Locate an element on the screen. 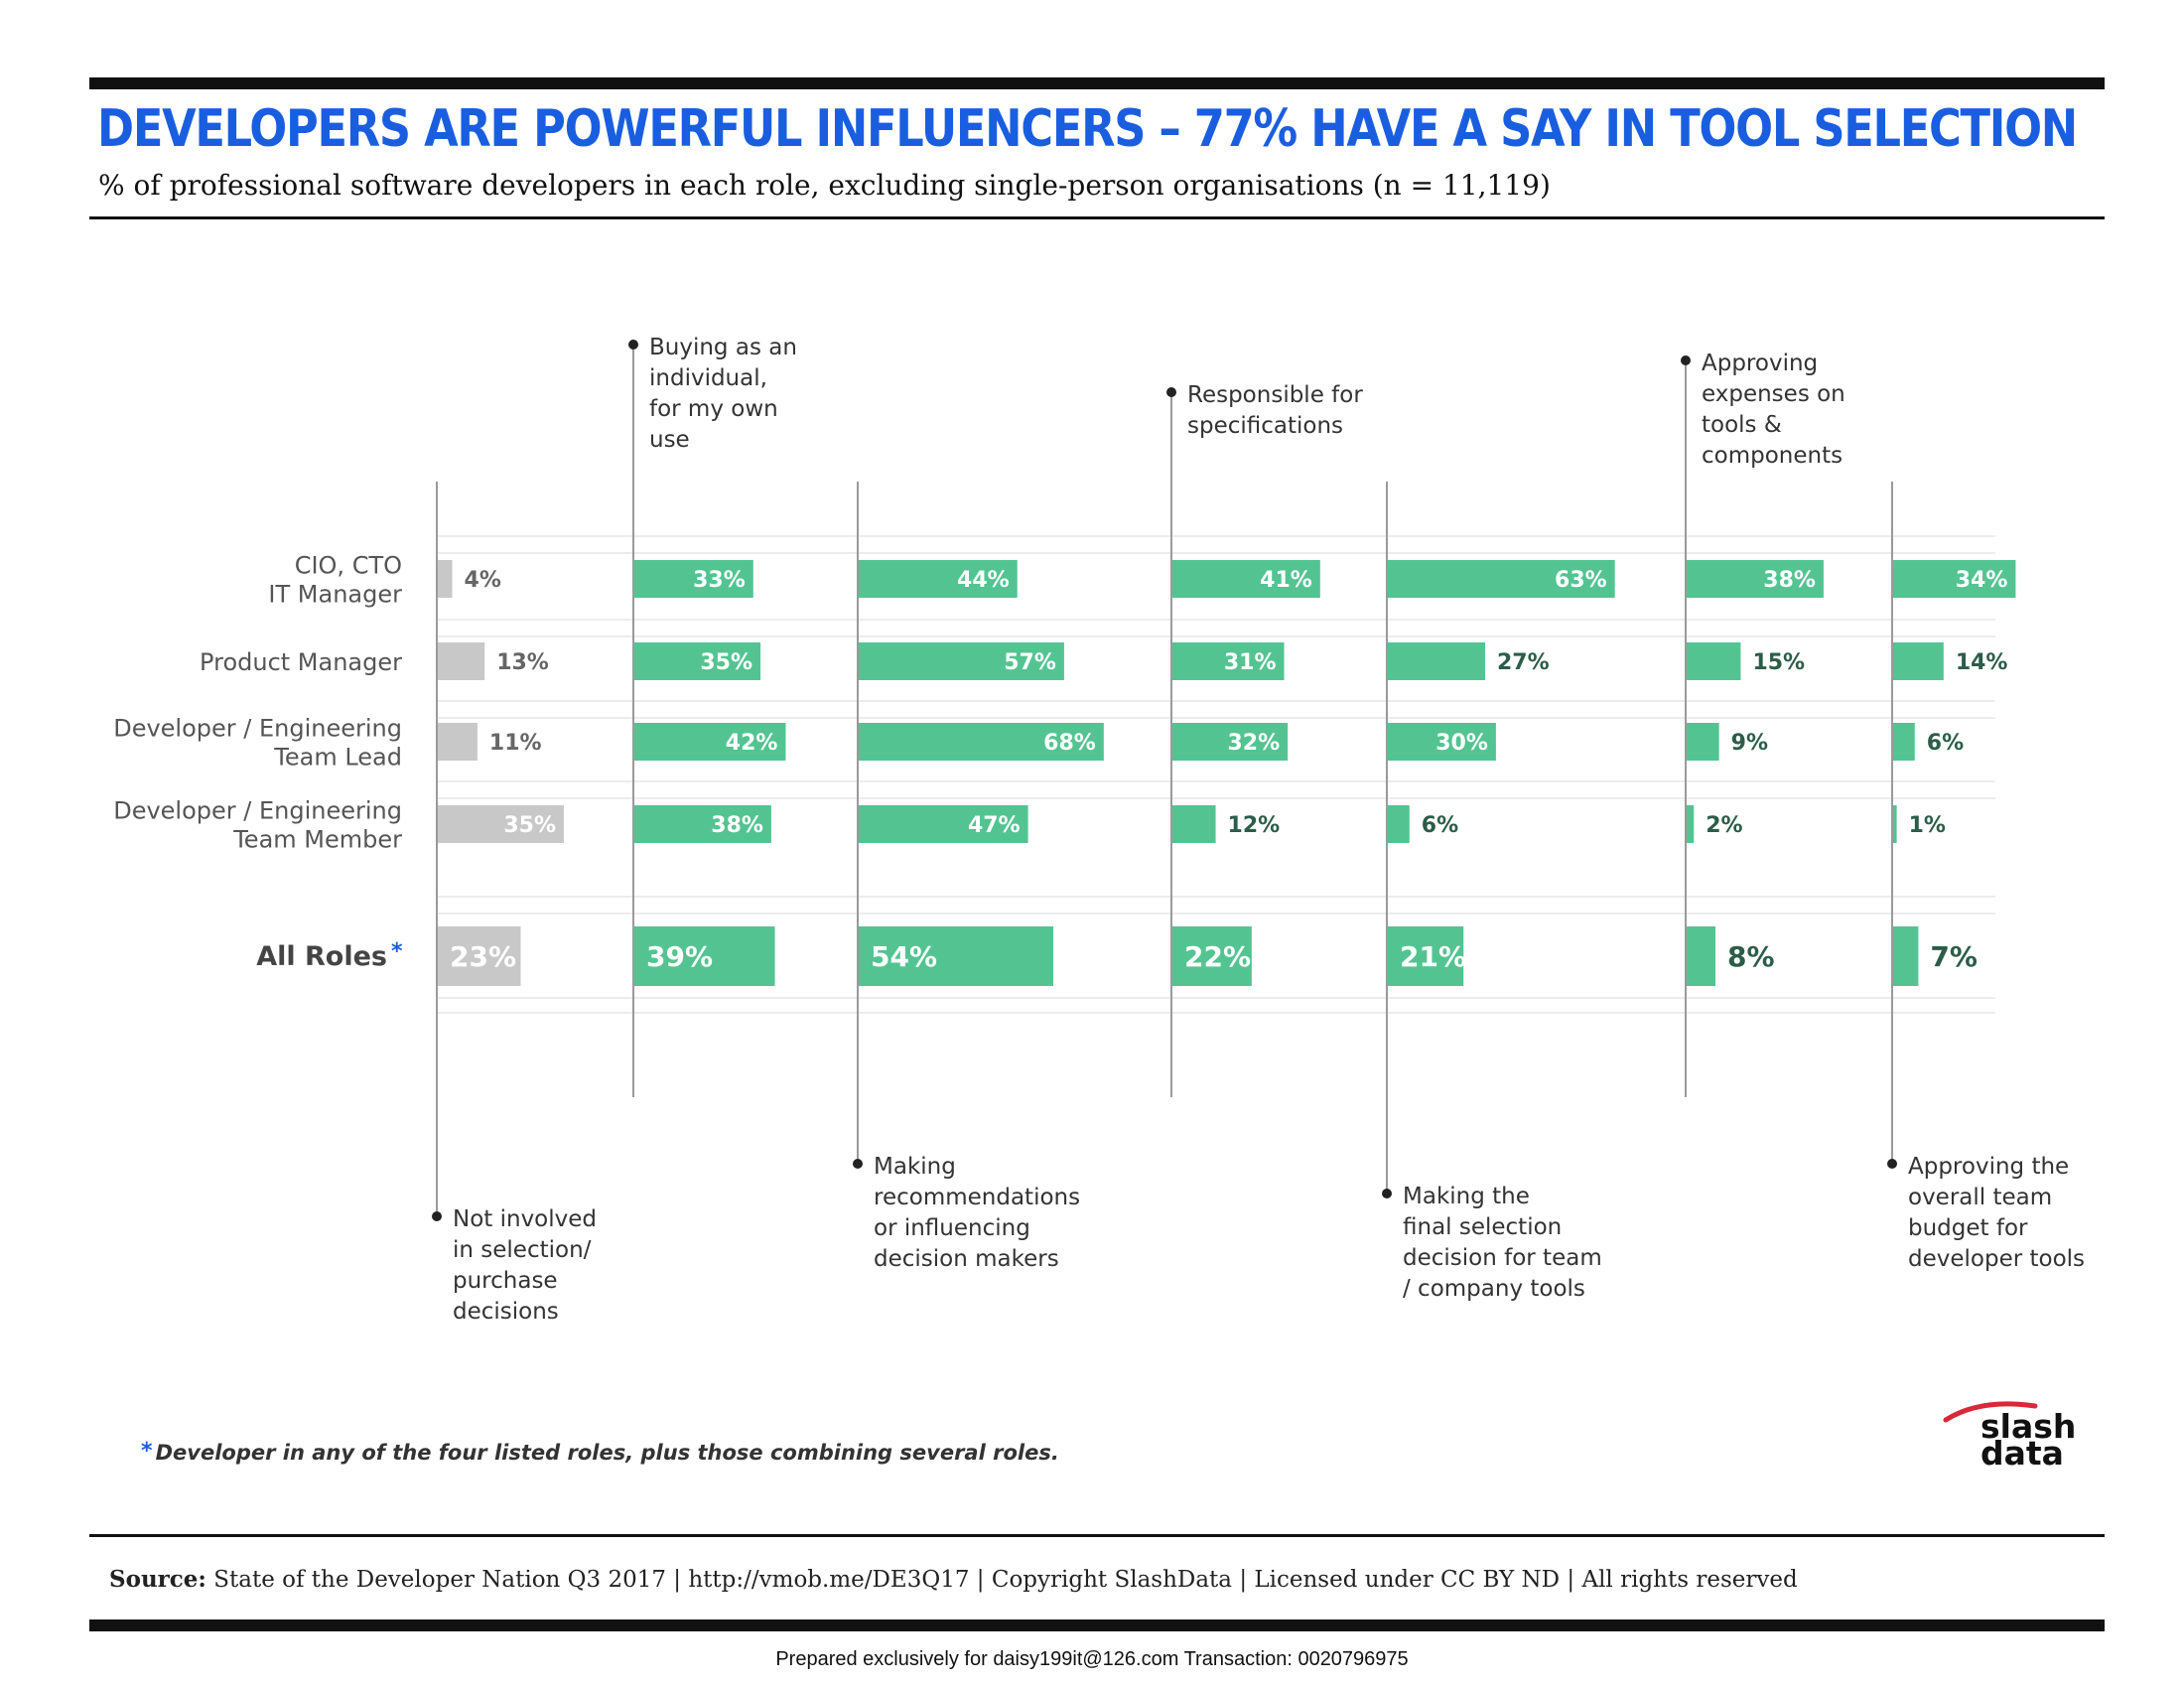  bar-value-label: 34% is located at coordinates (1982, 580).